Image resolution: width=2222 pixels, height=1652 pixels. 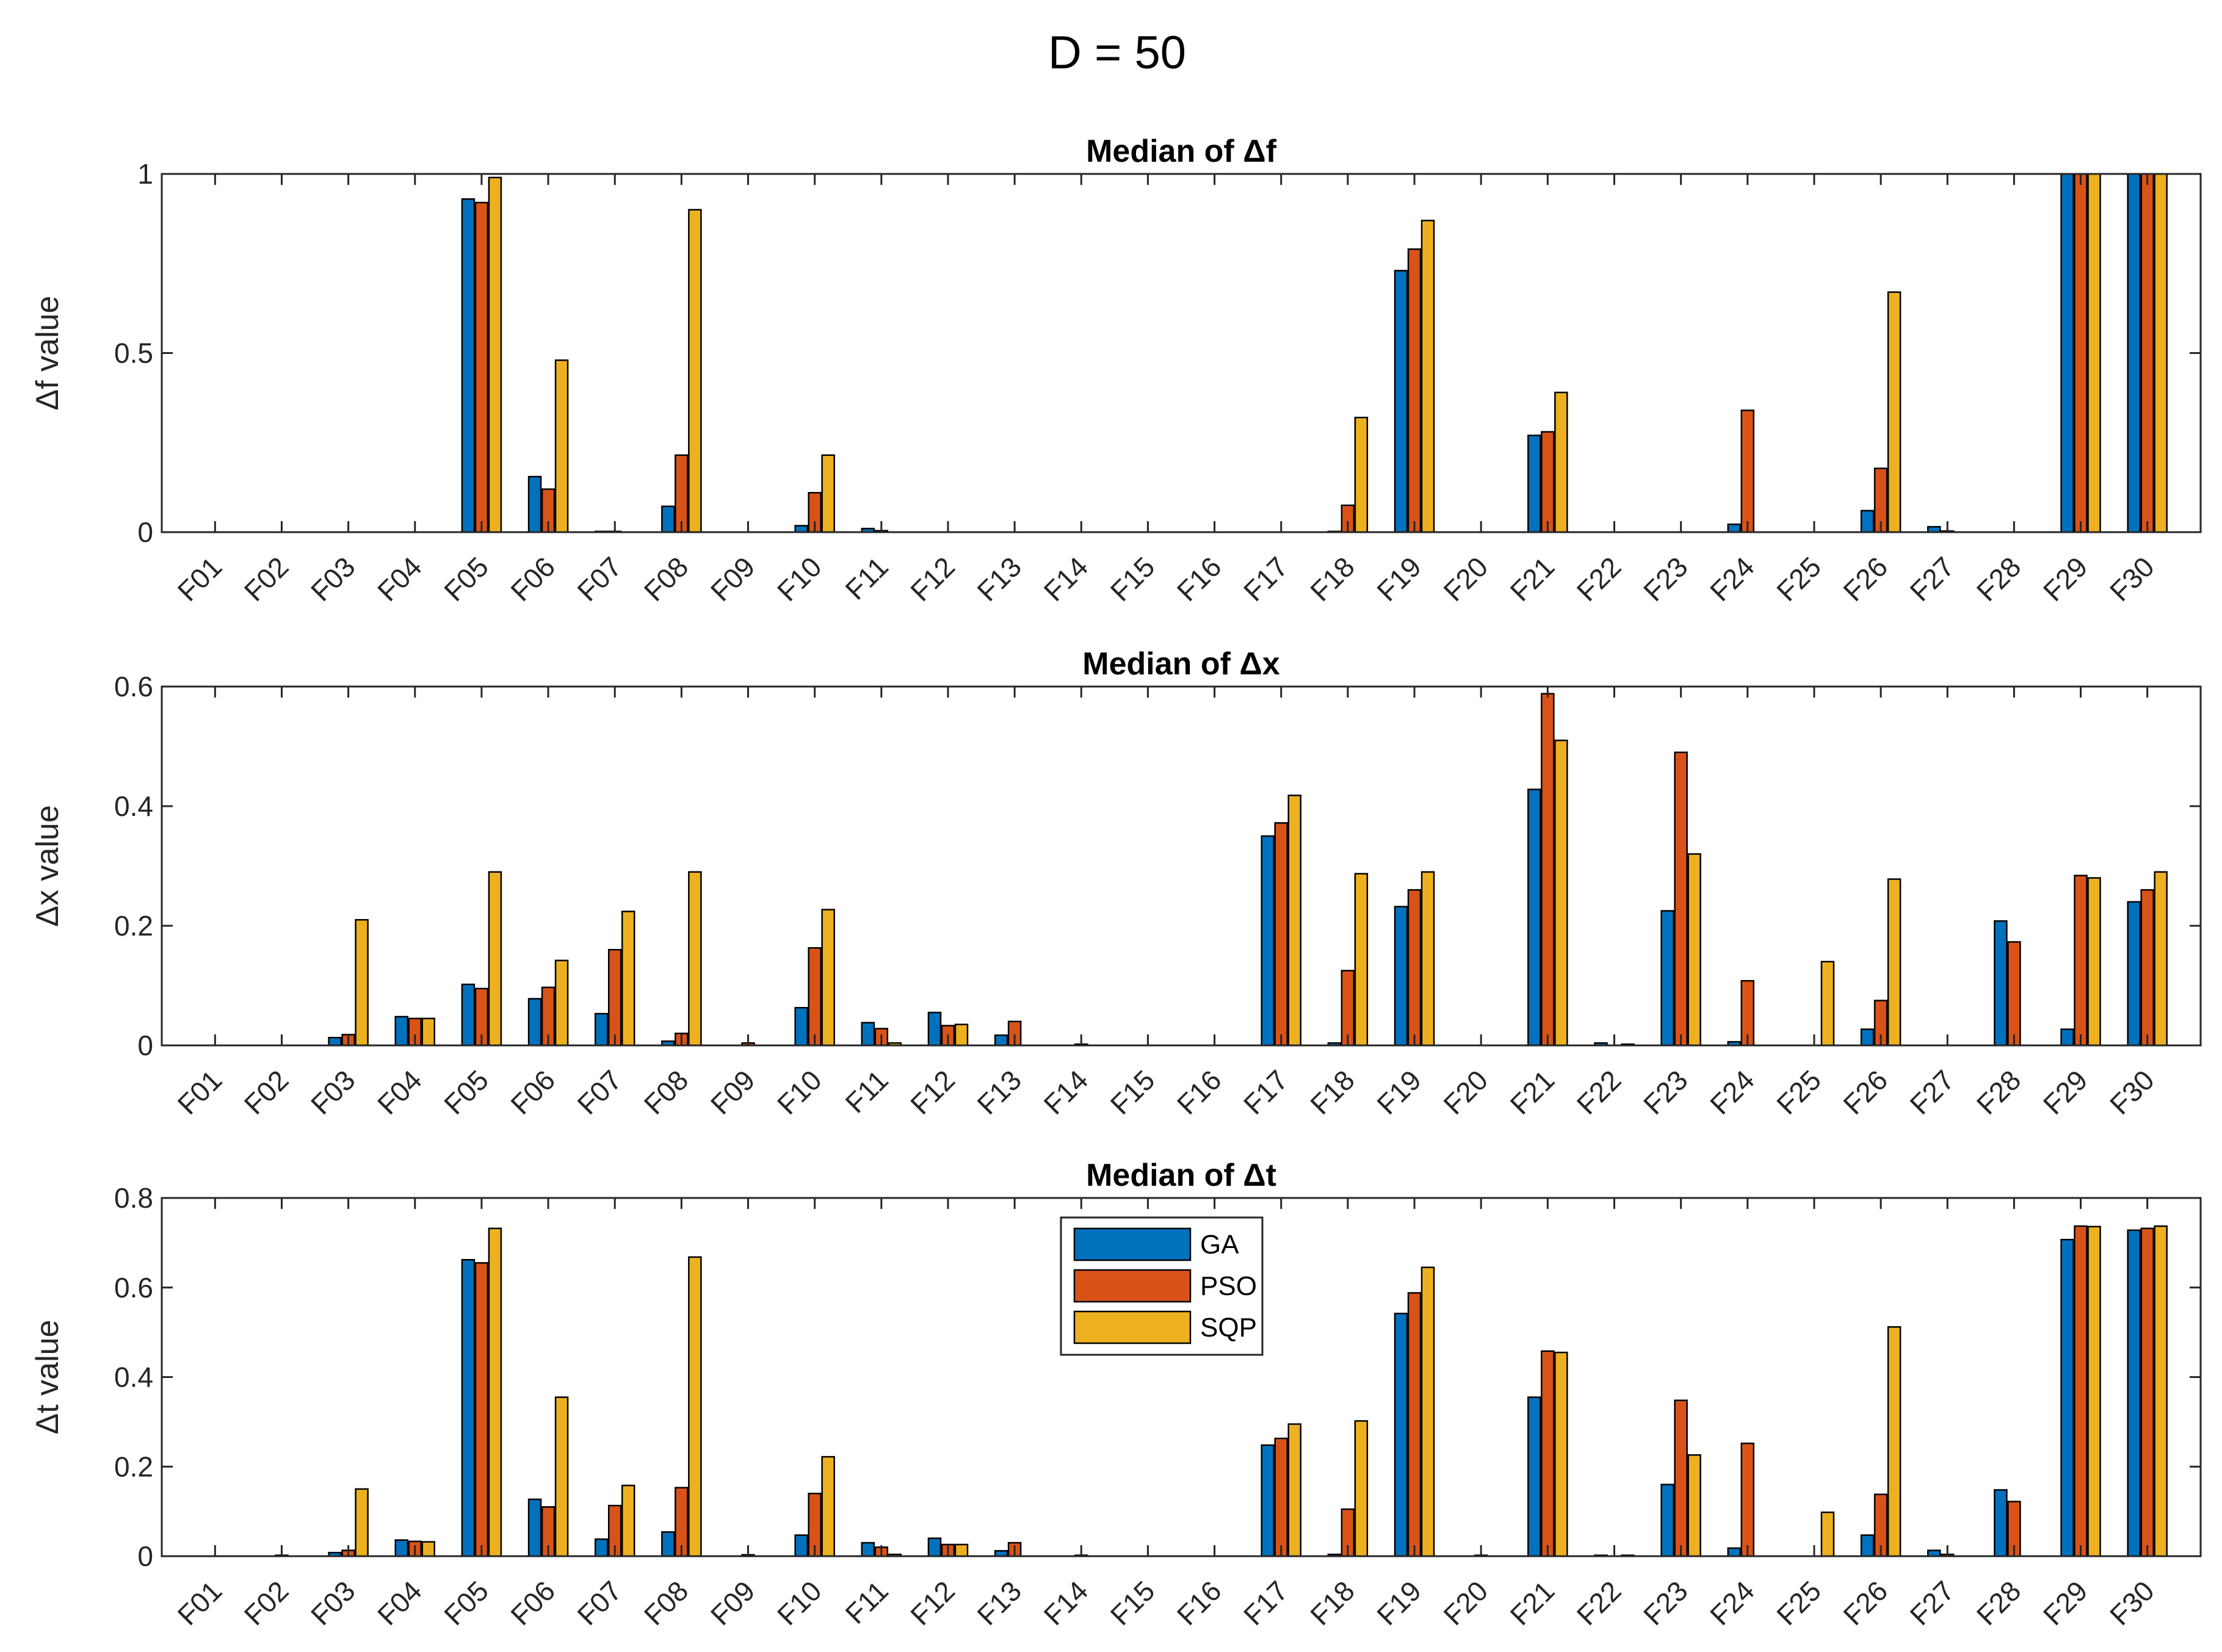 I want to click on legend: GA PSO SQP, so click(x=1162, y=1286).